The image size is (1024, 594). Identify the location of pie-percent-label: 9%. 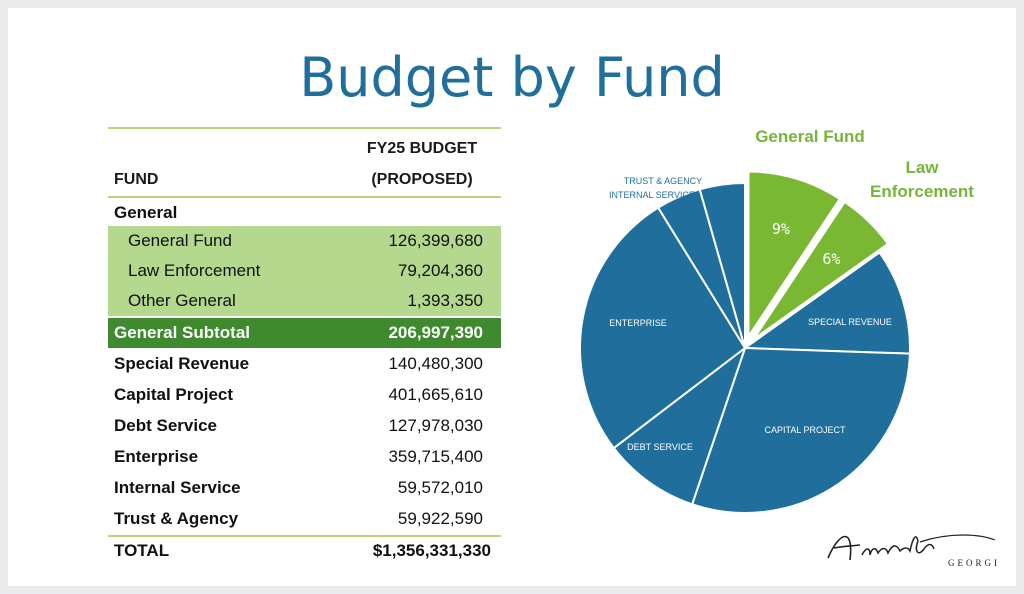
(781, 229).